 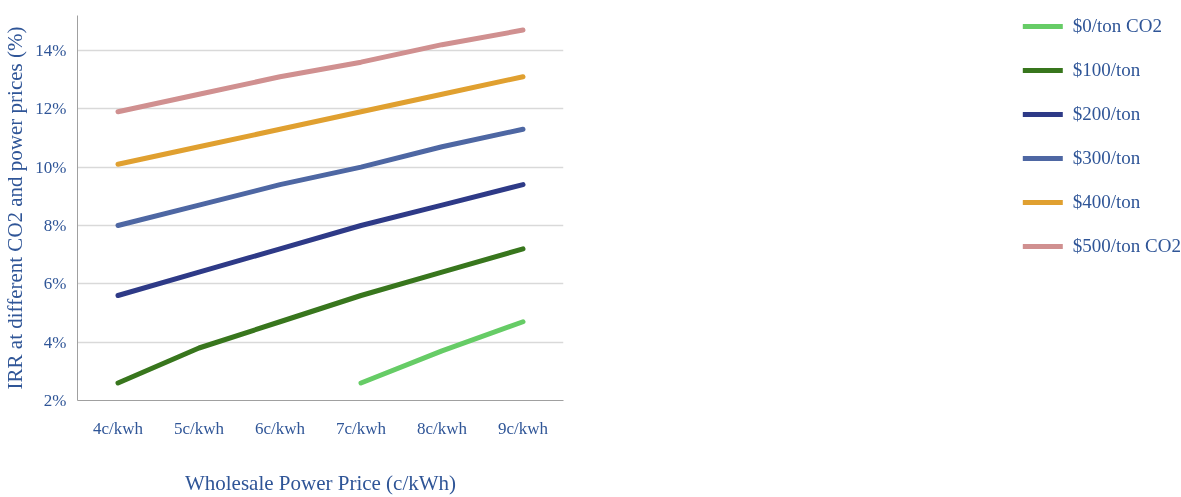 What do you see at coordinates (118, 428) in the screenshot?
I see `x-tick-label: 4c/kwh` at bounding box center [118, 428].